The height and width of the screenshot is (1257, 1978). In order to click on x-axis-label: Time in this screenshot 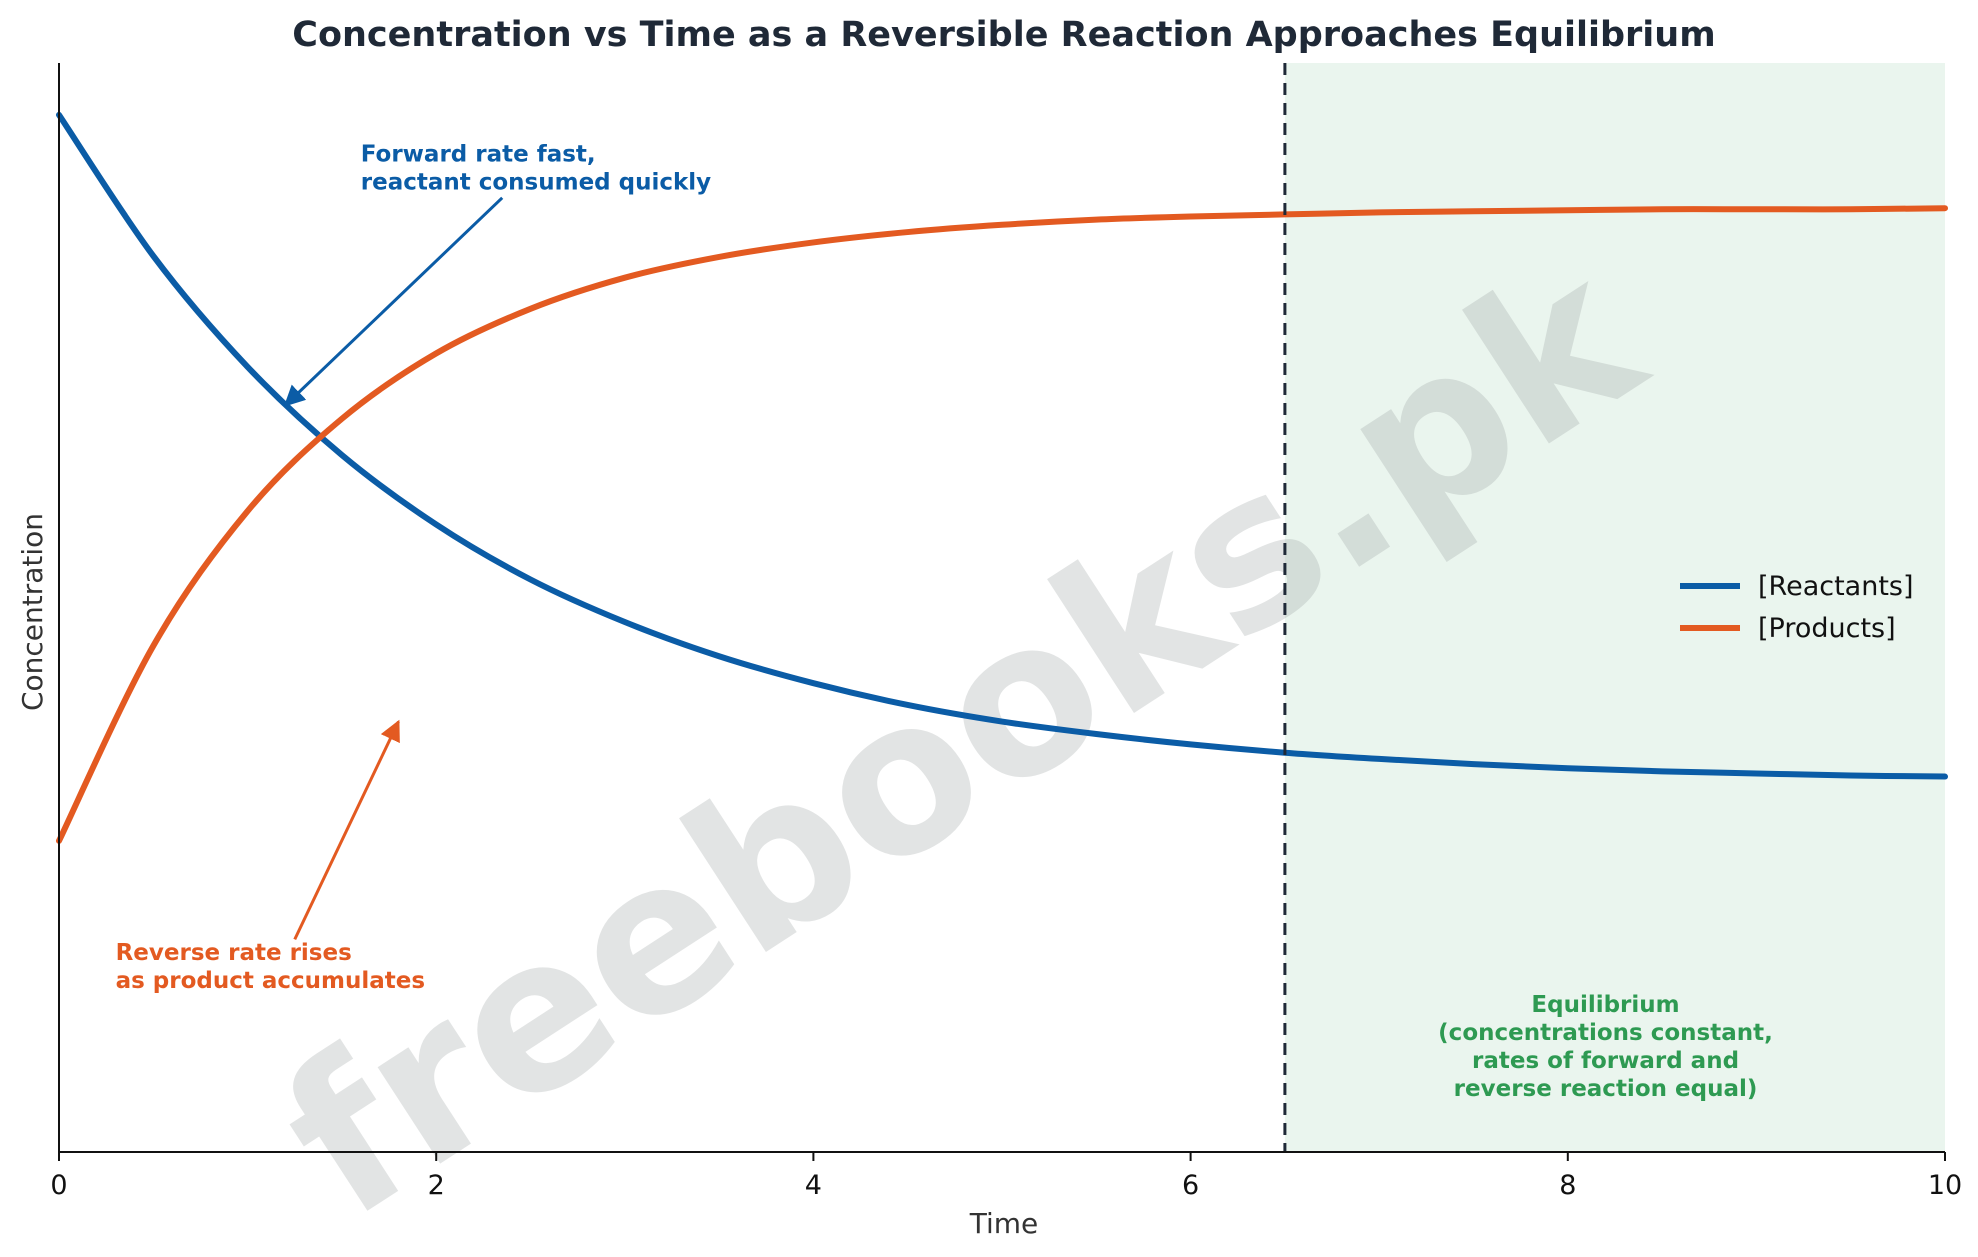, I will do `click(1004, 1223)`.